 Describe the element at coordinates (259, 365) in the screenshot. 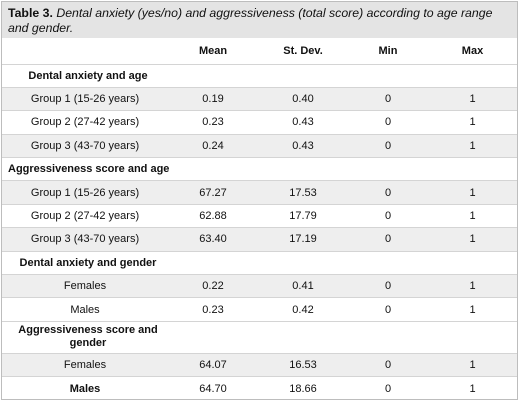

I see `table-row: Females 64.07 16.53 0 1` at that location.